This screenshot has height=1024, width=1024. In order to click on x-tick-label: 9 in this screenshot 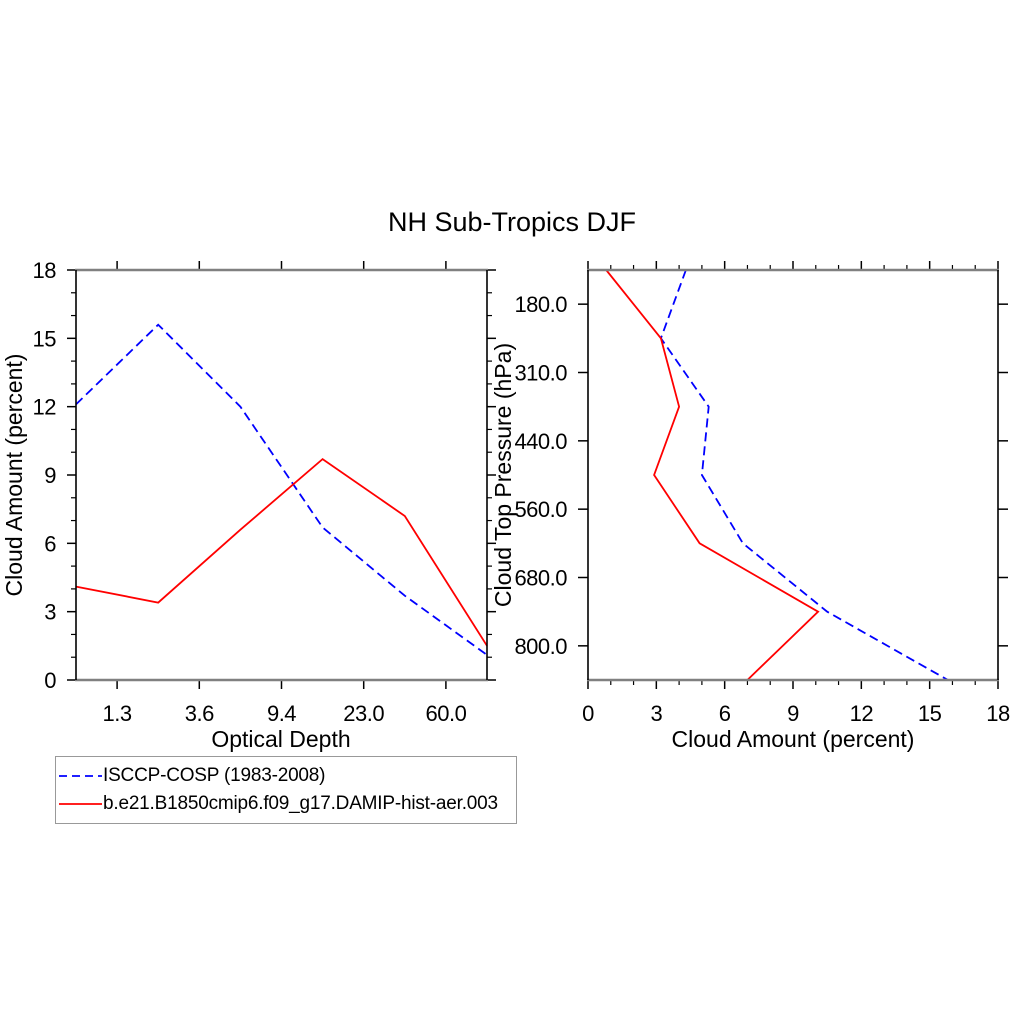, I will do `click(793, 713)`.